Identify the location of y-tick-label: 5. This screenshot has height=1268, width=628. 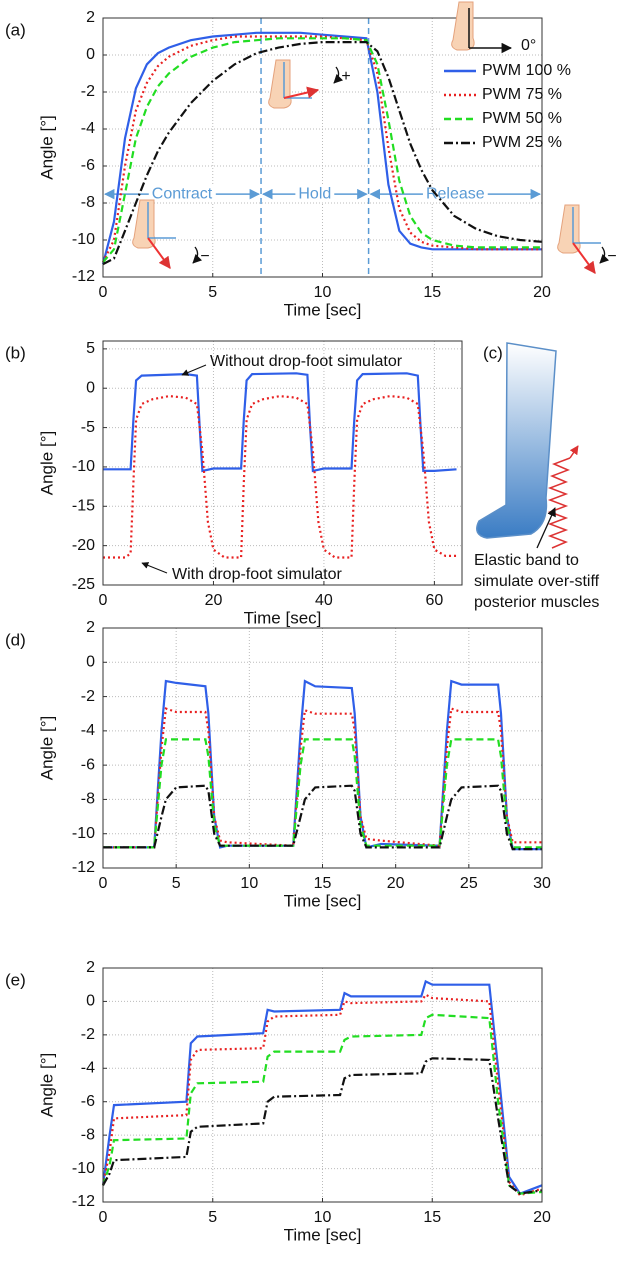
(90, 348).